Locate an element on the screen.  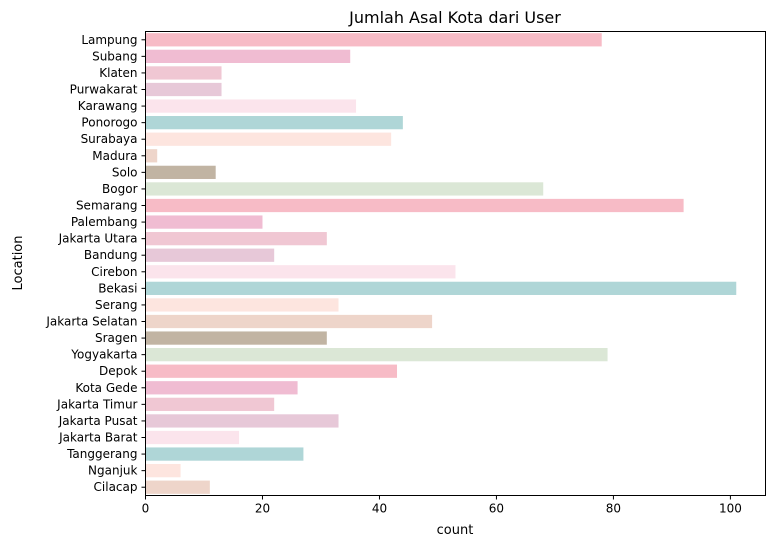
x-tick-label: 100 is located at coordinates (730, 509).